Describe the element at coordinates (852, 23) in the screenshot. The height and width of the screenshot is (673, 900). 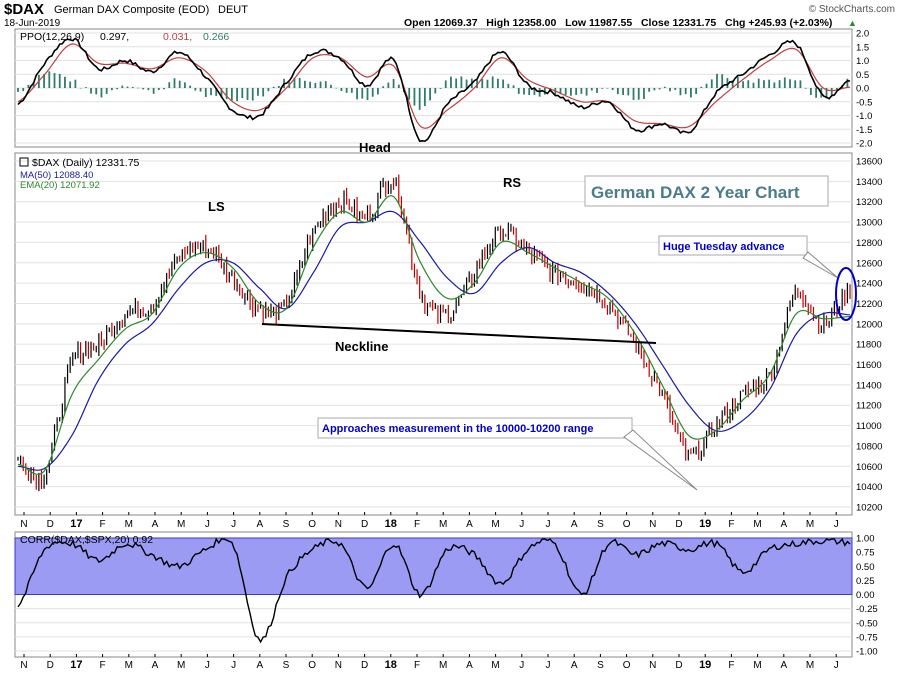
I see `change-up-icon: ▲` at that location.